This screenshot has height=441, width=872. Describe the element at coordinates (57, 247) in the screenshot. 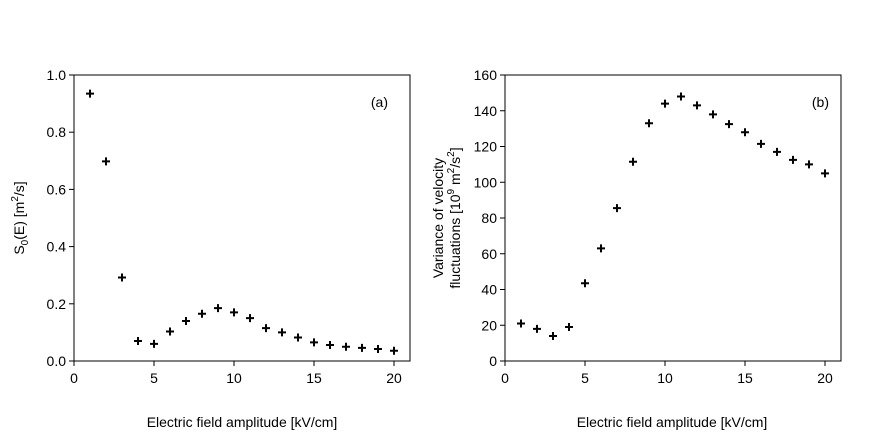

I see `panel-a-y-tick-label: 0.4` at that location.